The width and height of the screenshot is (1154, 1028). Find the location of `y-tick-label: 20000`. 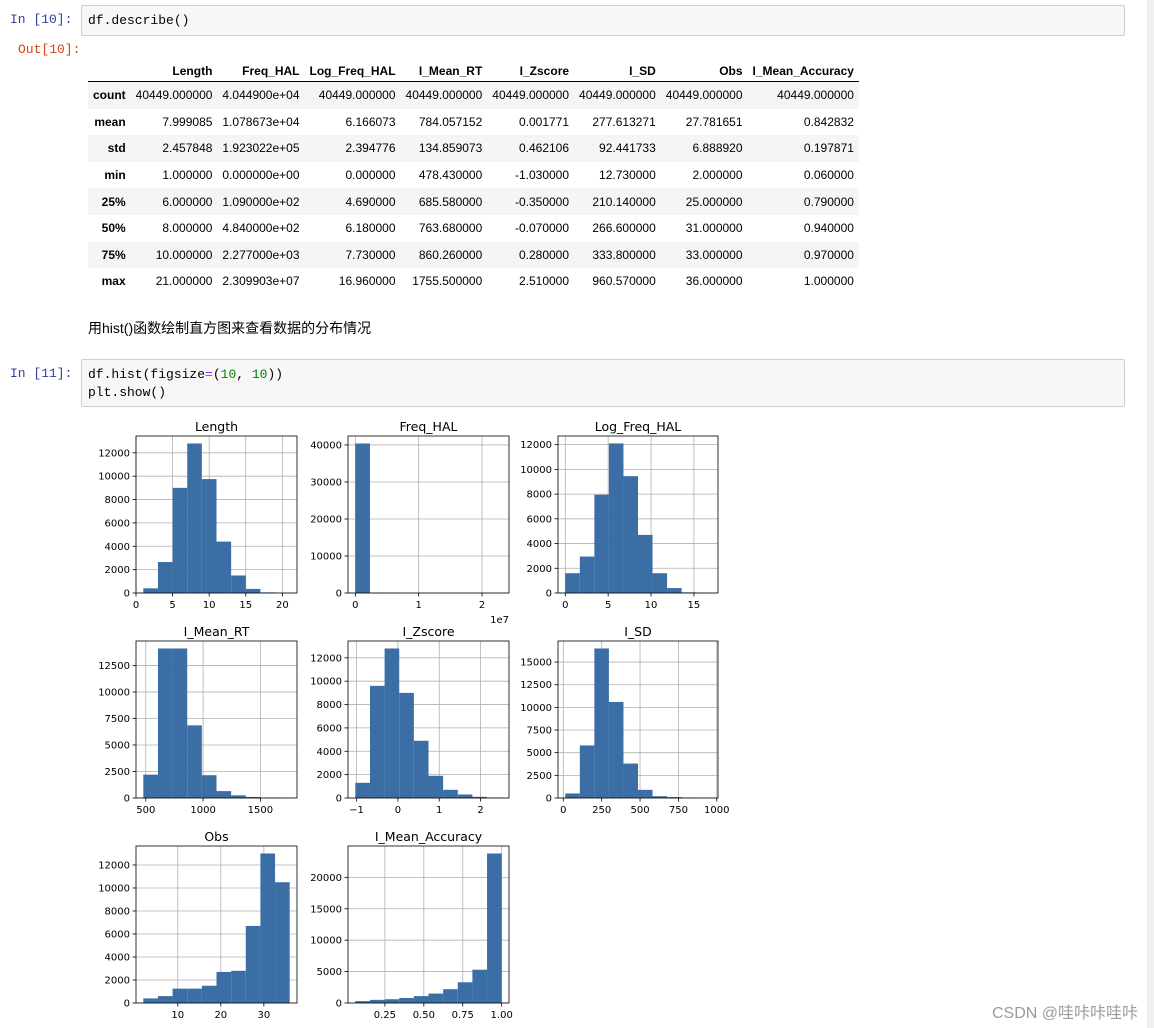

y-tick-label: 20000 is located at coordinates (326, 878).